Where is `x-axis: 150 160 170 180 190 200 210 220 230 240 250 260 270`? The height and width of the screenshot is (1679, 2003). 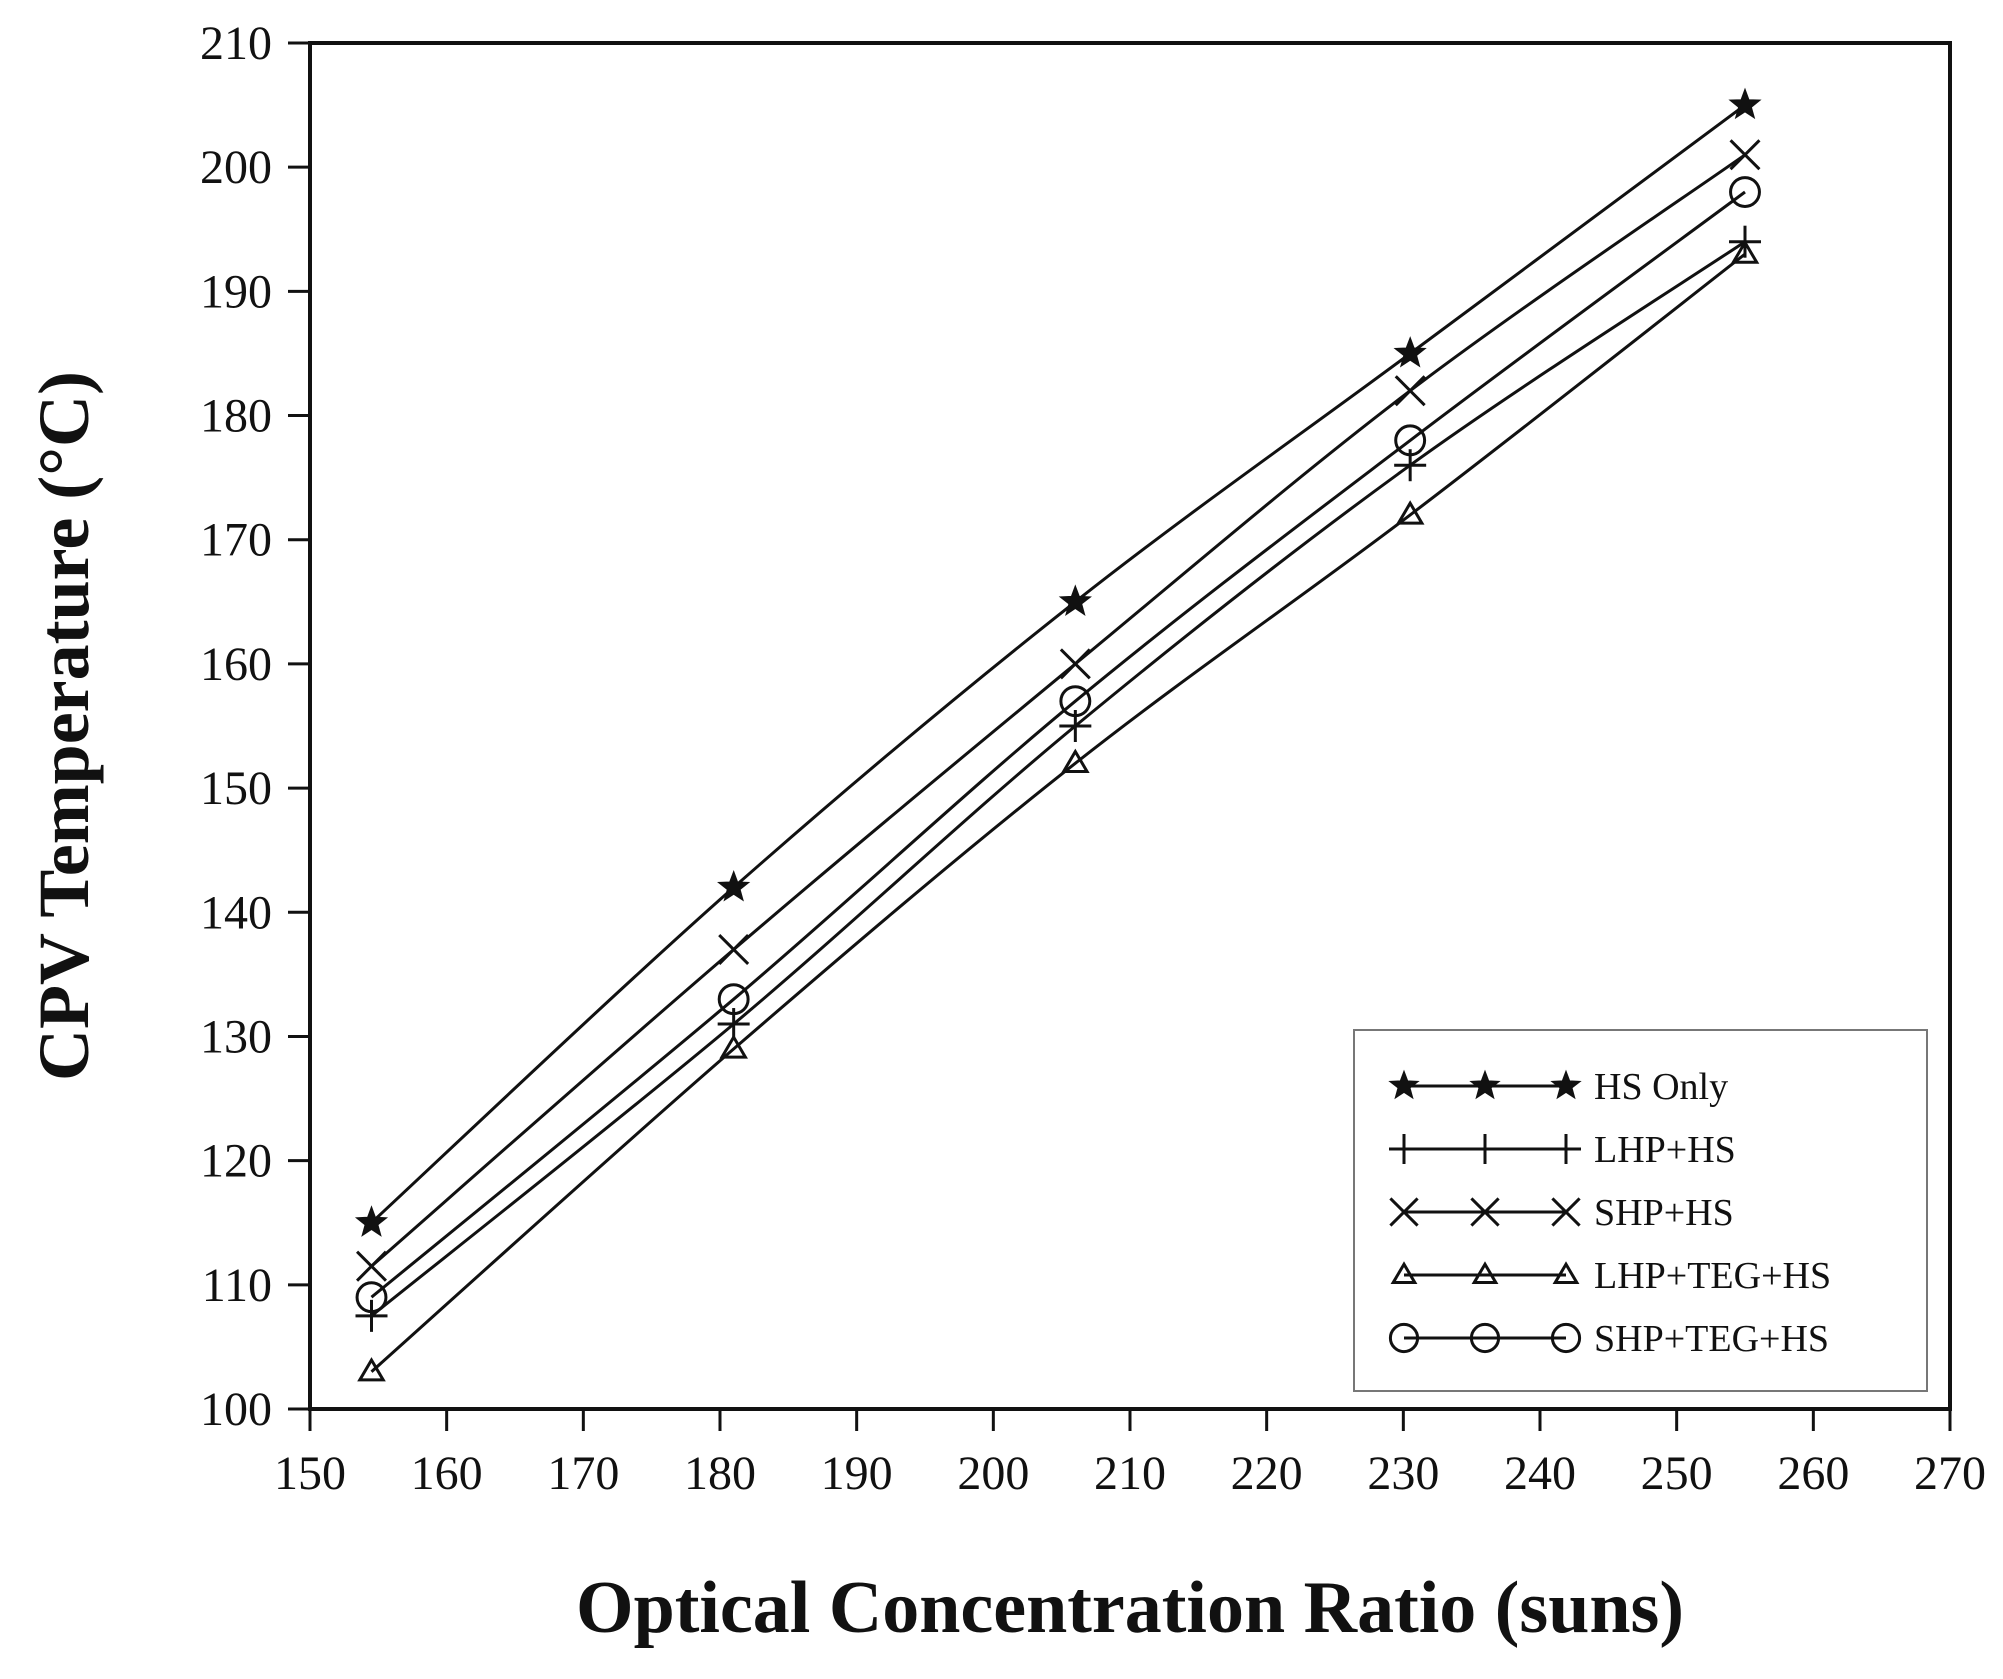 x-axis: 150 160 170 180 190 200 210 220 230 240 250 260 270 is located at coordinates (1130, 1454).